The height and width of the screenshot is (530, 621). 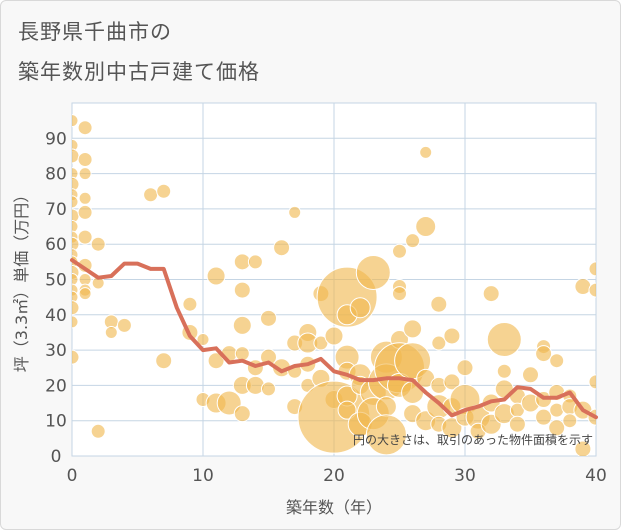 I want to click on x-axis-ticks: 0 10 20 30 40, so click(x=337, y=476).